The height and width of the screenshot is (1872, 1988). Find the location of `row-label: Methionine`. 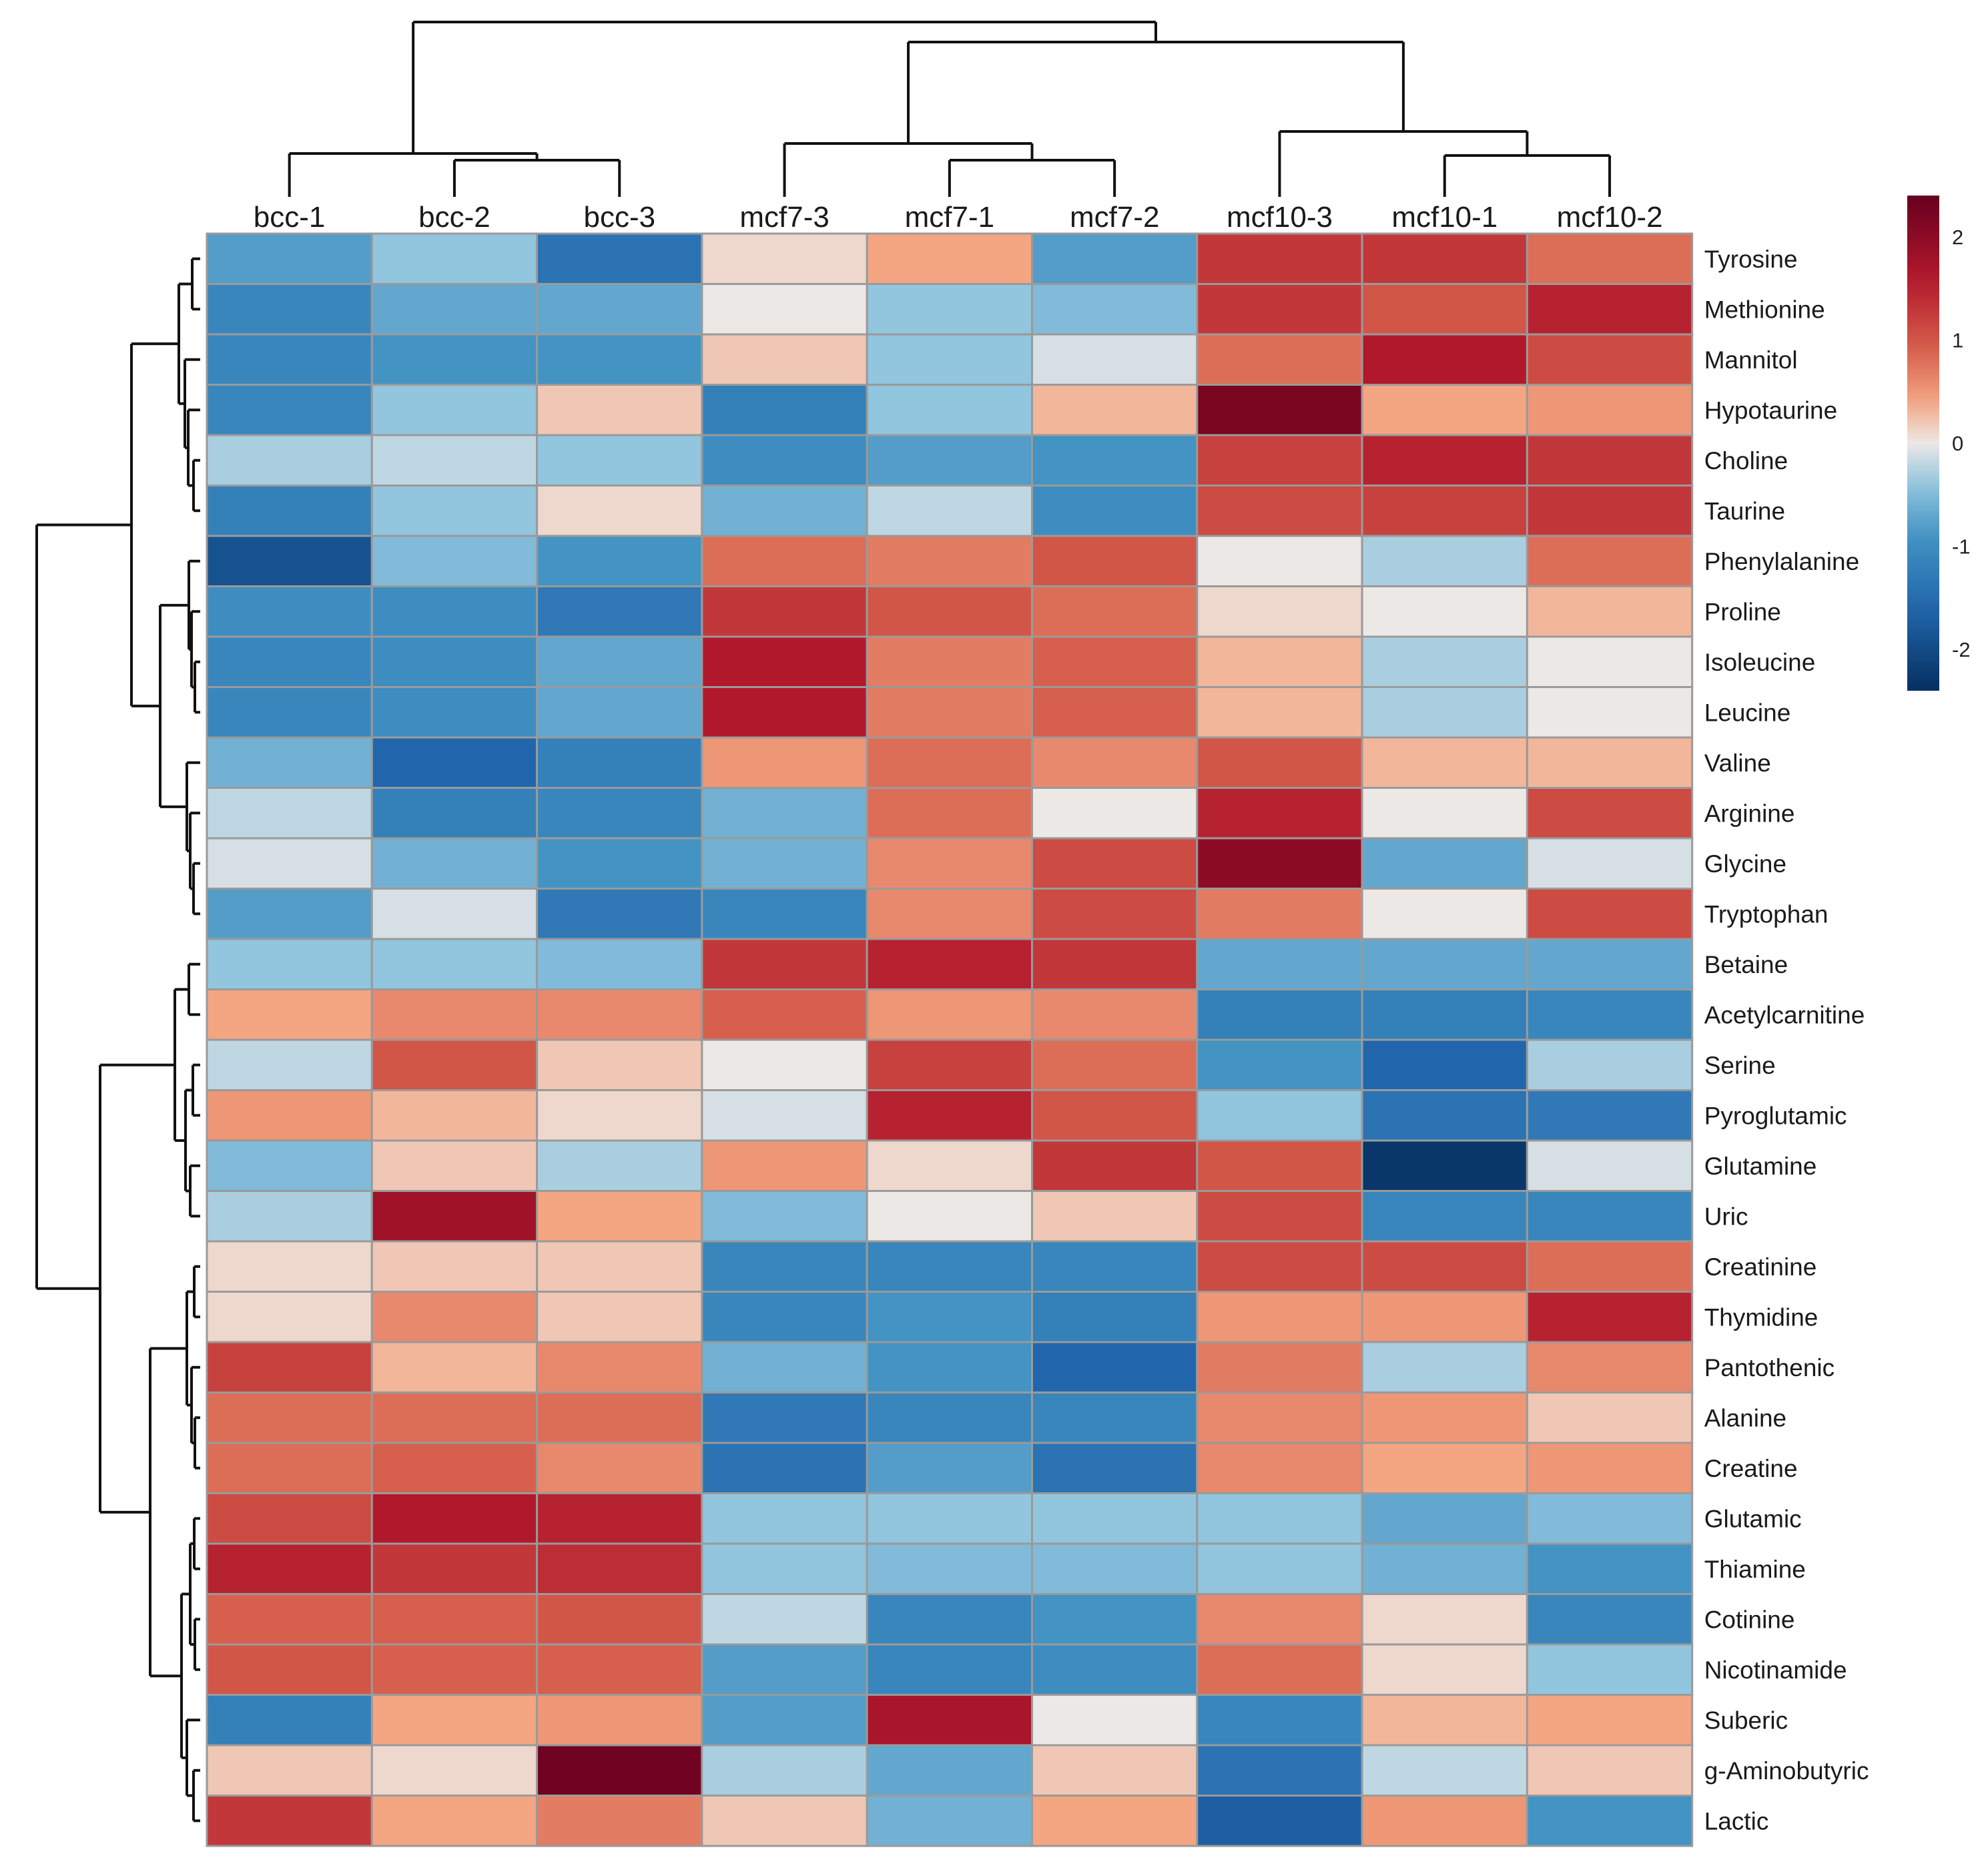

row-label: Methionine is located at coordinates (1764, 309).